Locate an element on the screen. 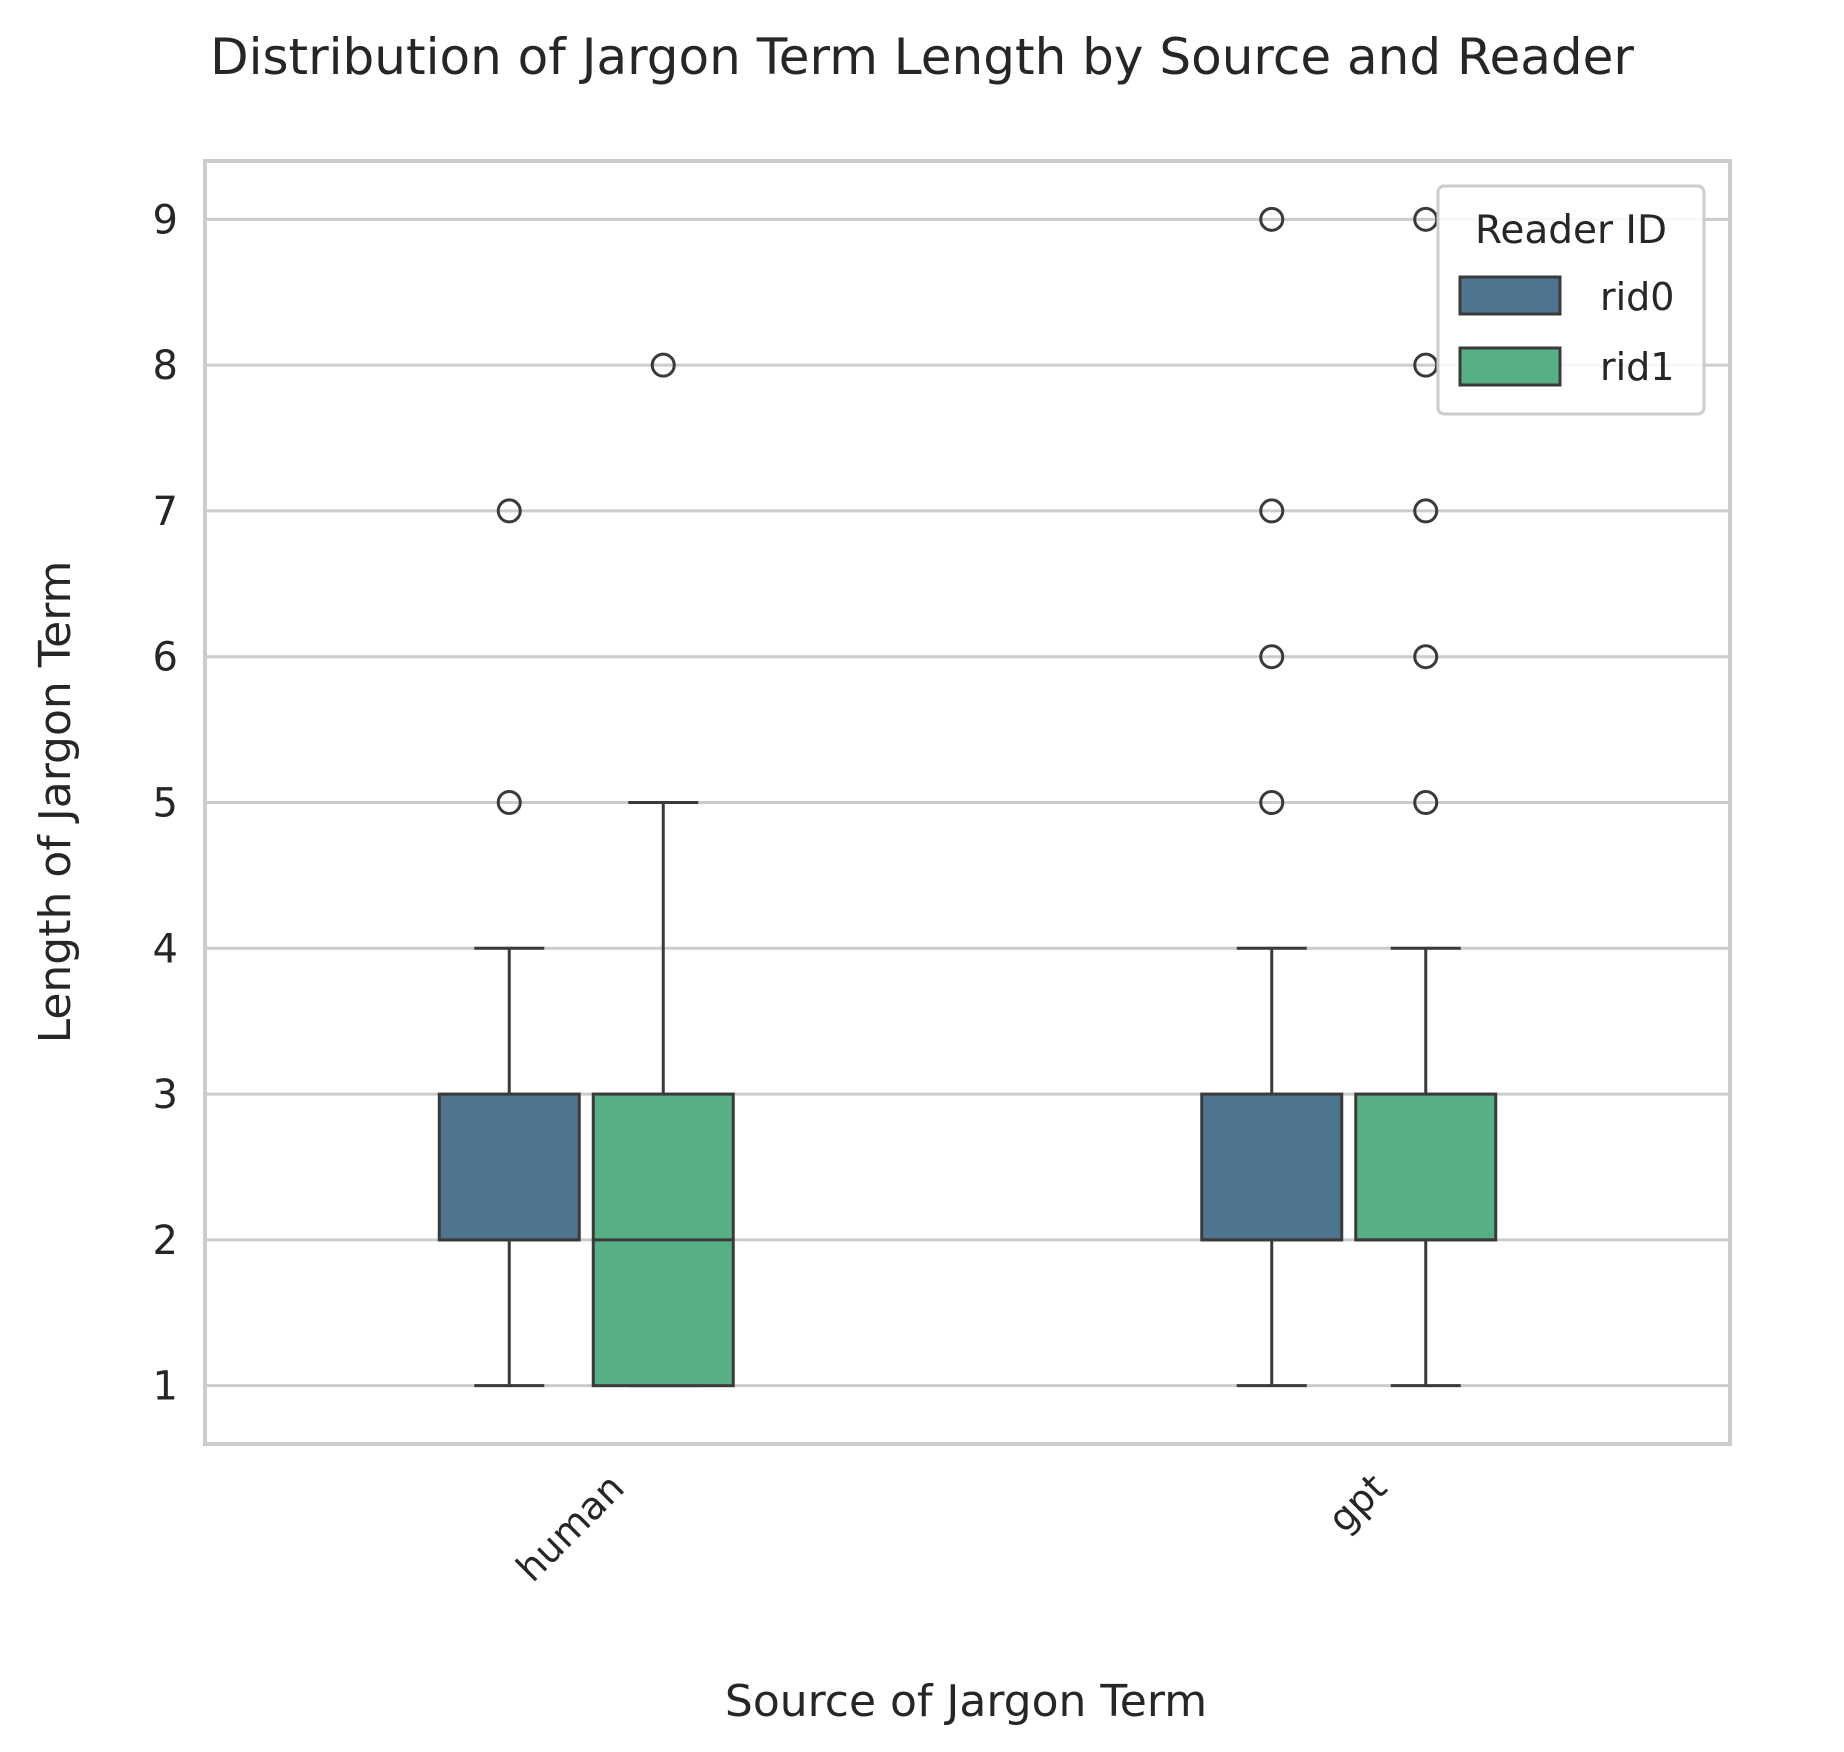 The width and height of the screenshot is (1844, 1752). box-rid1-gpt is located at coordinates (1426, 797).